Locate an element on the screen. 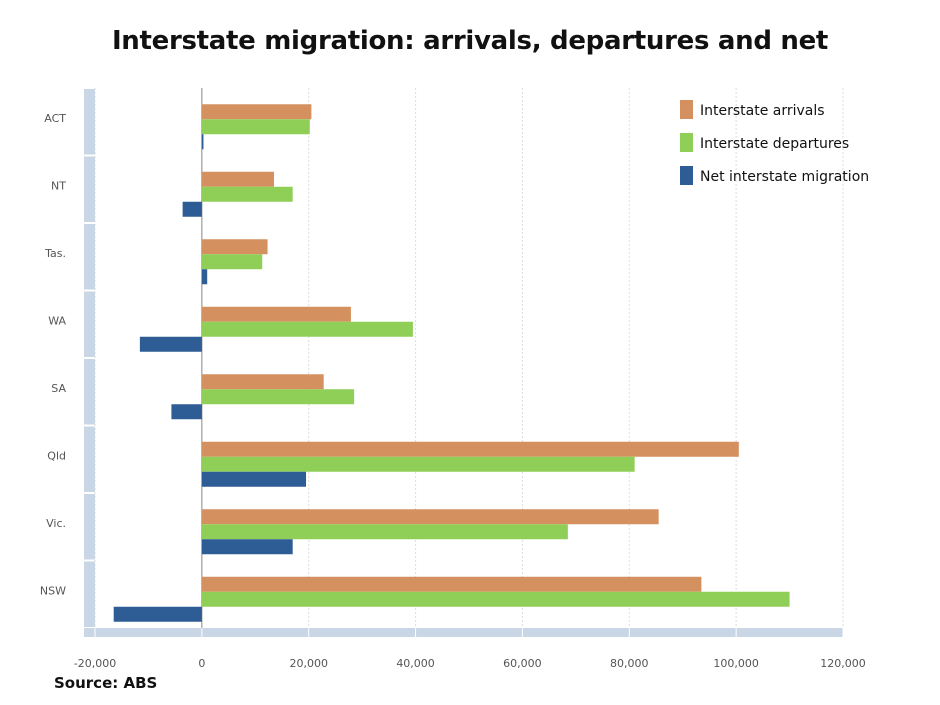 The height and width of the screenshot is (705, 940). legend-label-interstate-arrivals: Interstate arrivals is located at coordinates (762, 111).